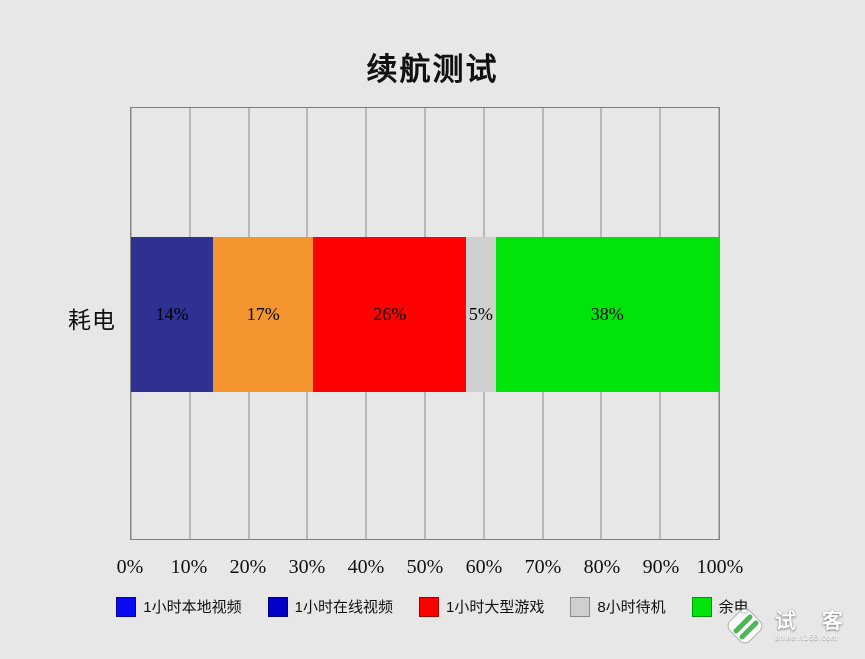  Describe the element at coordinates (719, 323) in the screenshot. I see `gridline` at that location.